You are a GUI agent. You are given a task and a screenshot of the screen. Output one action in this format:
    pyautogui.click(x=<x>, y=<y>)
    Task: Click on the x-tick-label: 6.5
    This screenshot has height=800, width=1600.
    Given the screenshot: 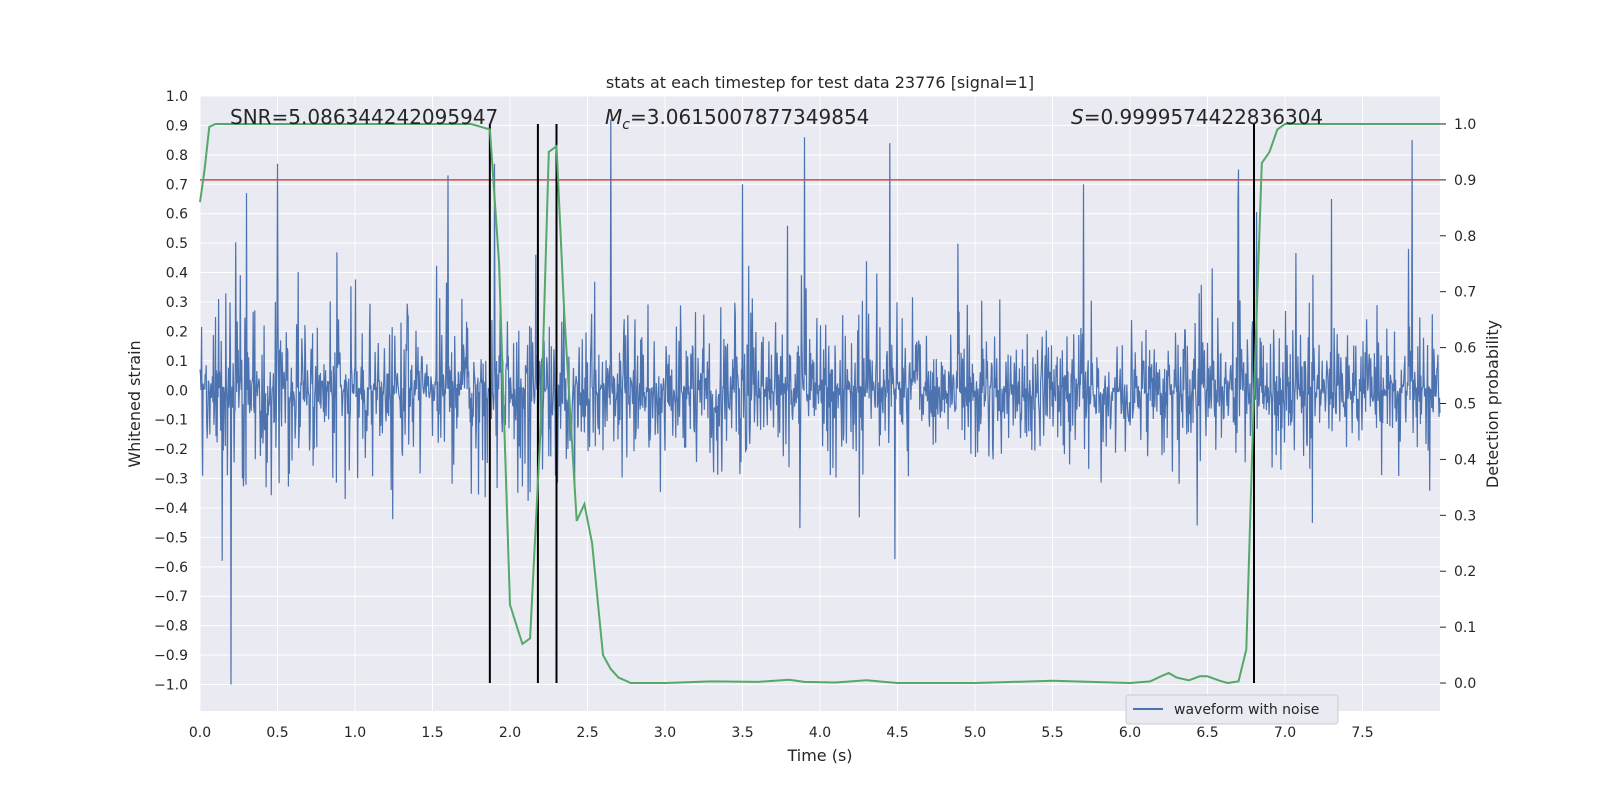 What is the action you would take?
    pyautogui.click(x=1207, y=733)
    